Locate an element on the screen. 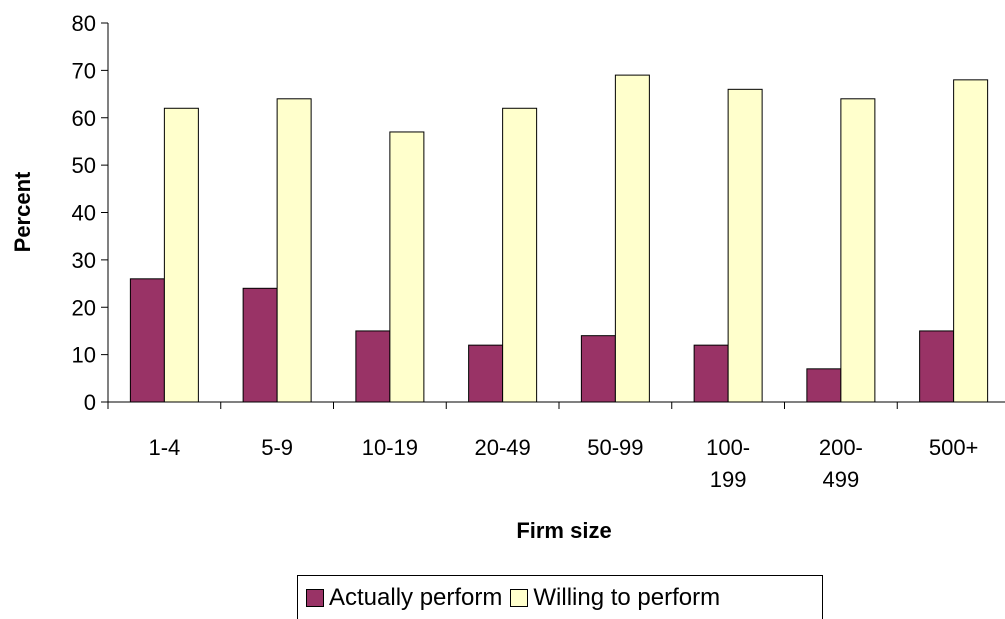 The height and width of the screenshot is (619, 1005). legend-swatch-willing-to-perform is located at coordinates (519, 597).